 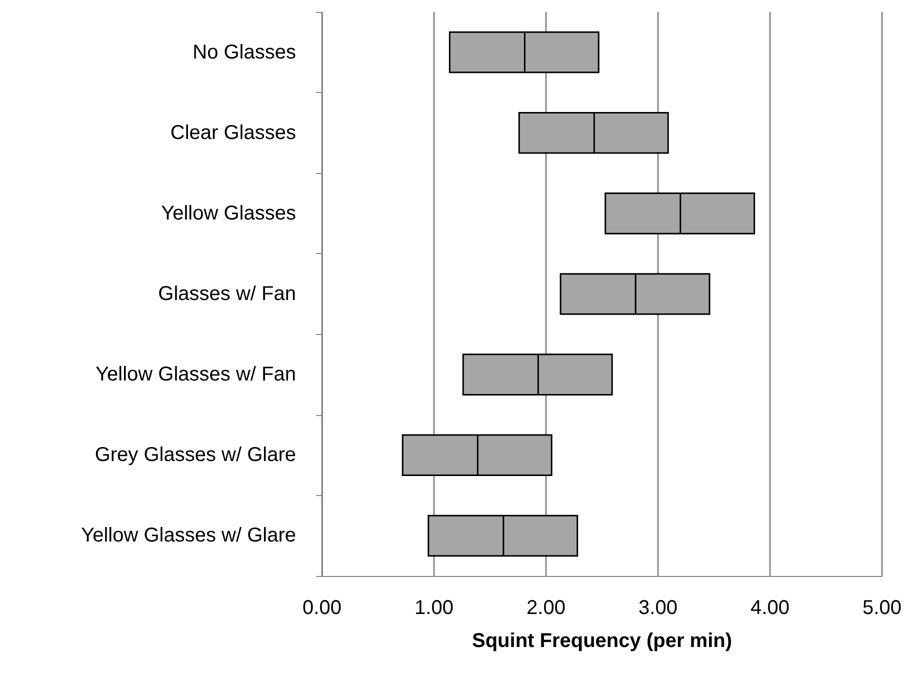 I want to click on x-tick-label: 4.00, so click(x=770, y=608).